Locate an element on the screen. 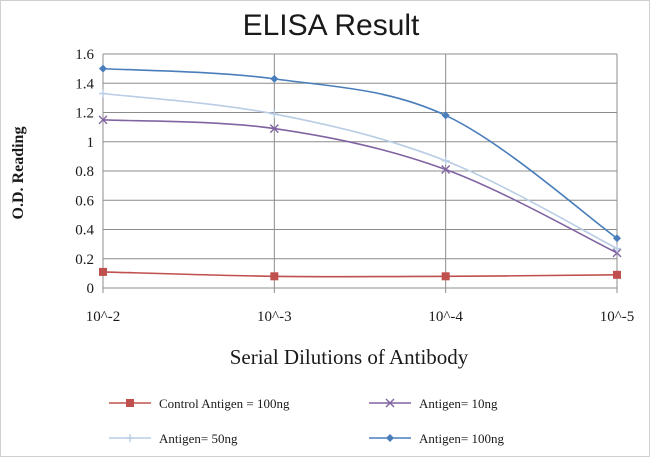 The height and width of the screenshot is (457, 650). y-tick-label: 0.4 is located at coordinates (84, 231).